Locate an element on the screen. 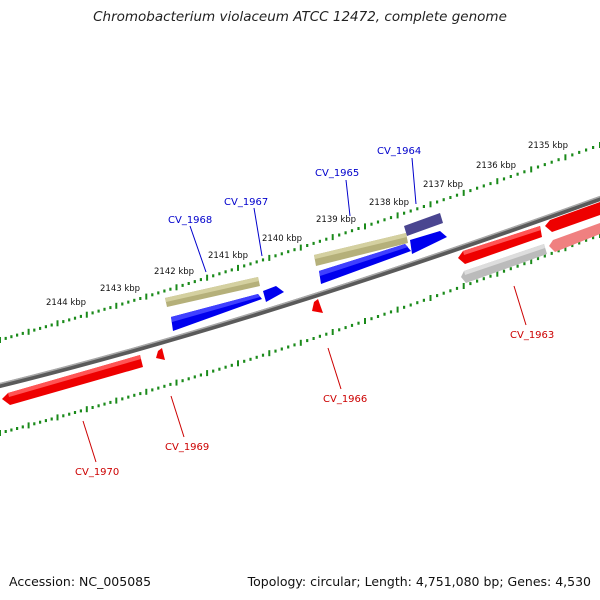  ruler-label-2137: 2137 kbp is located at coordinates (443, 185).